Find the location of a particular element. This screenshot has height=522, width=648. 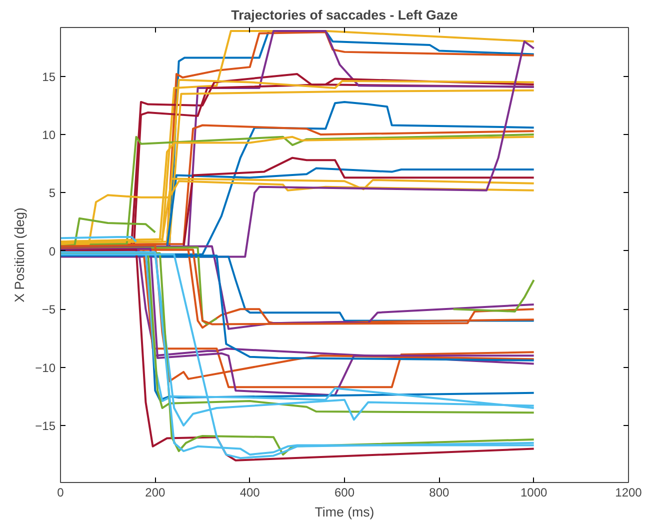

x-tick-label: 200 is located at coordinates (155, 493).